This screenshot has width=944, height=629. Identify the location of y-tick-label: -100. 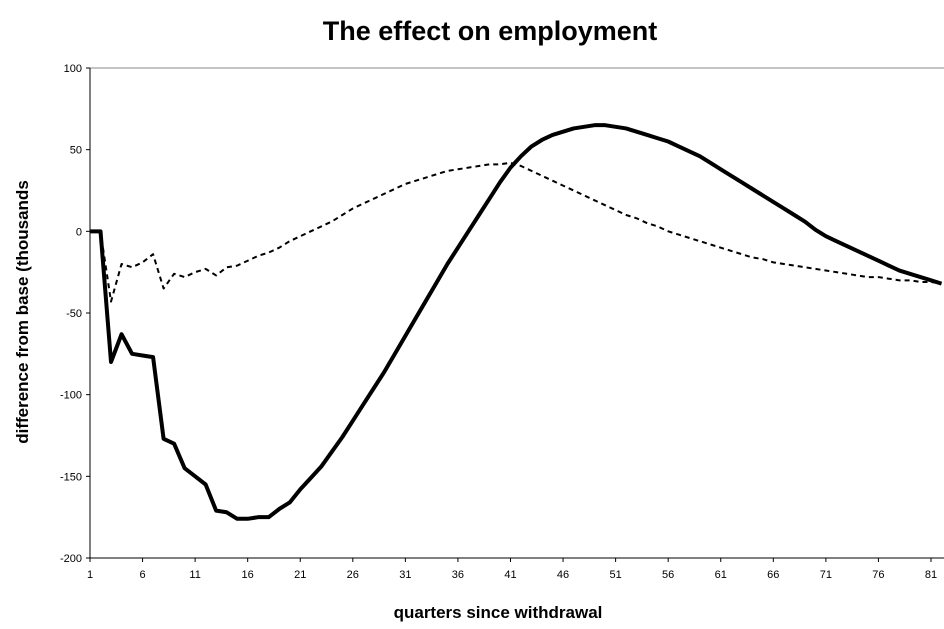
(71, 396).